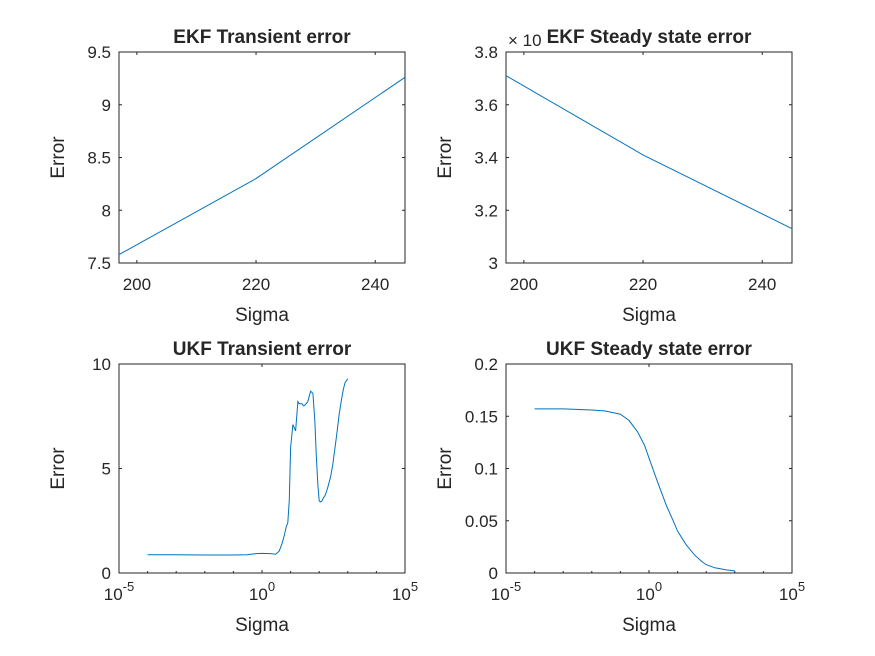 The height and width of the screenshot is (656, 875). I want to click on ukf-transient-ylabel: Error, so click(58, 468).